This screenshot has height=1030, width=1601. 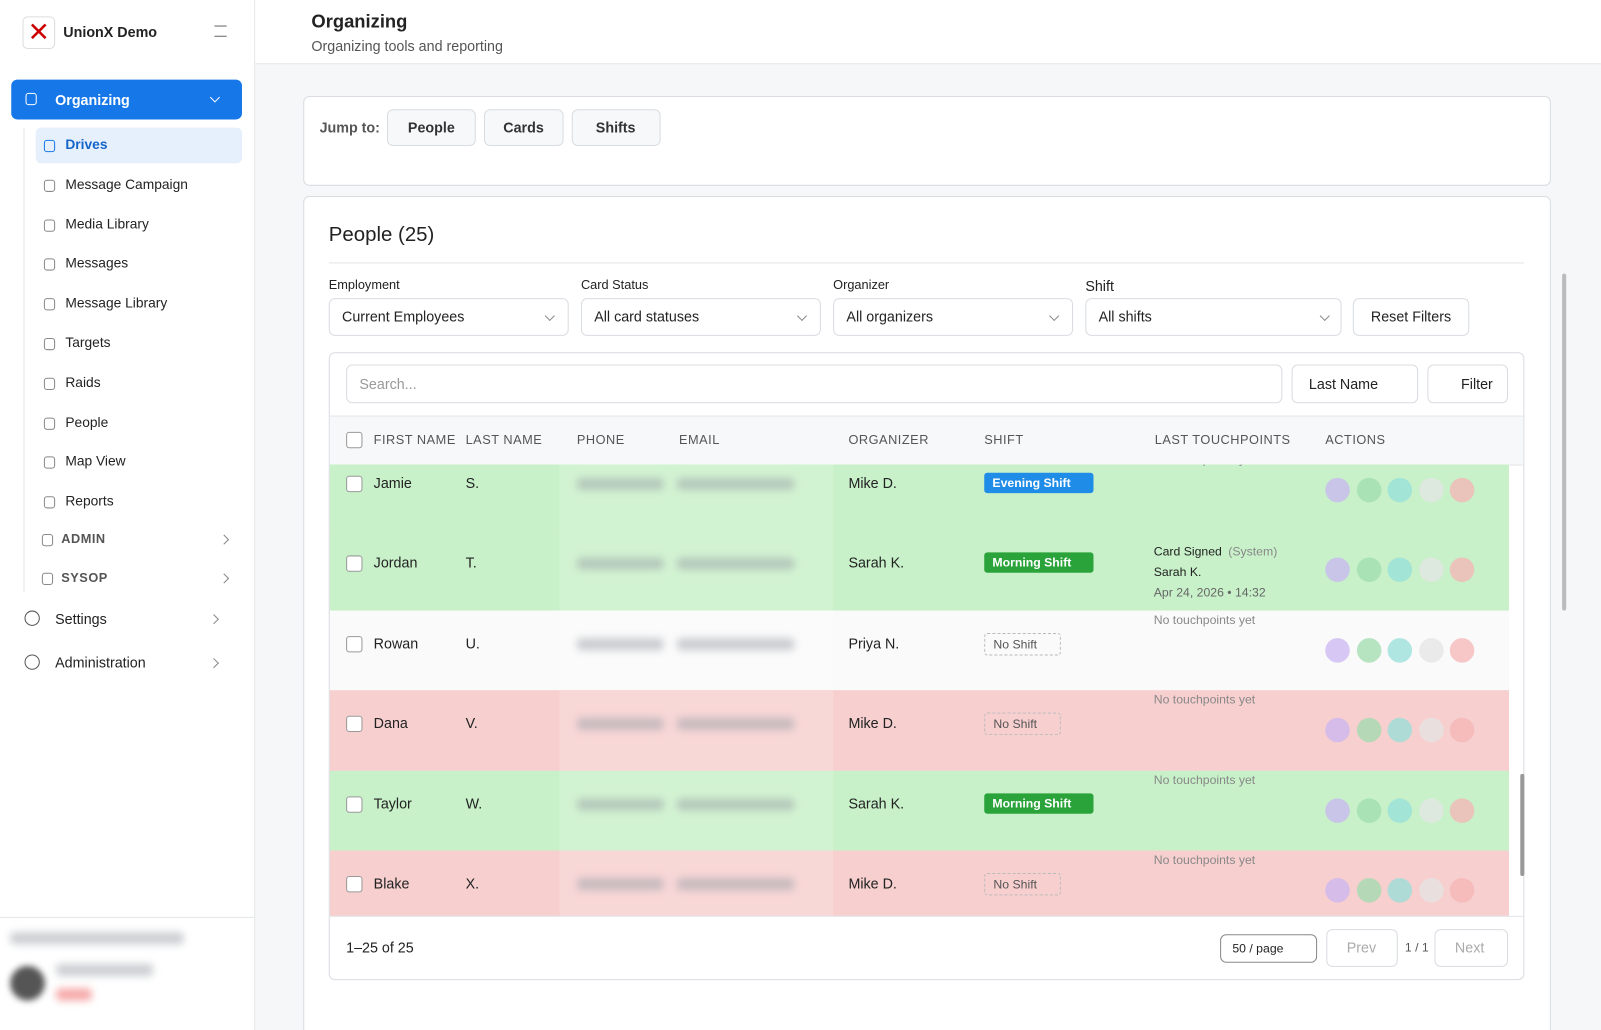 What do you see at coordinates (390, 723) in the screenshot?
I see `first-name: Dana` at bounding box center [390, 723].